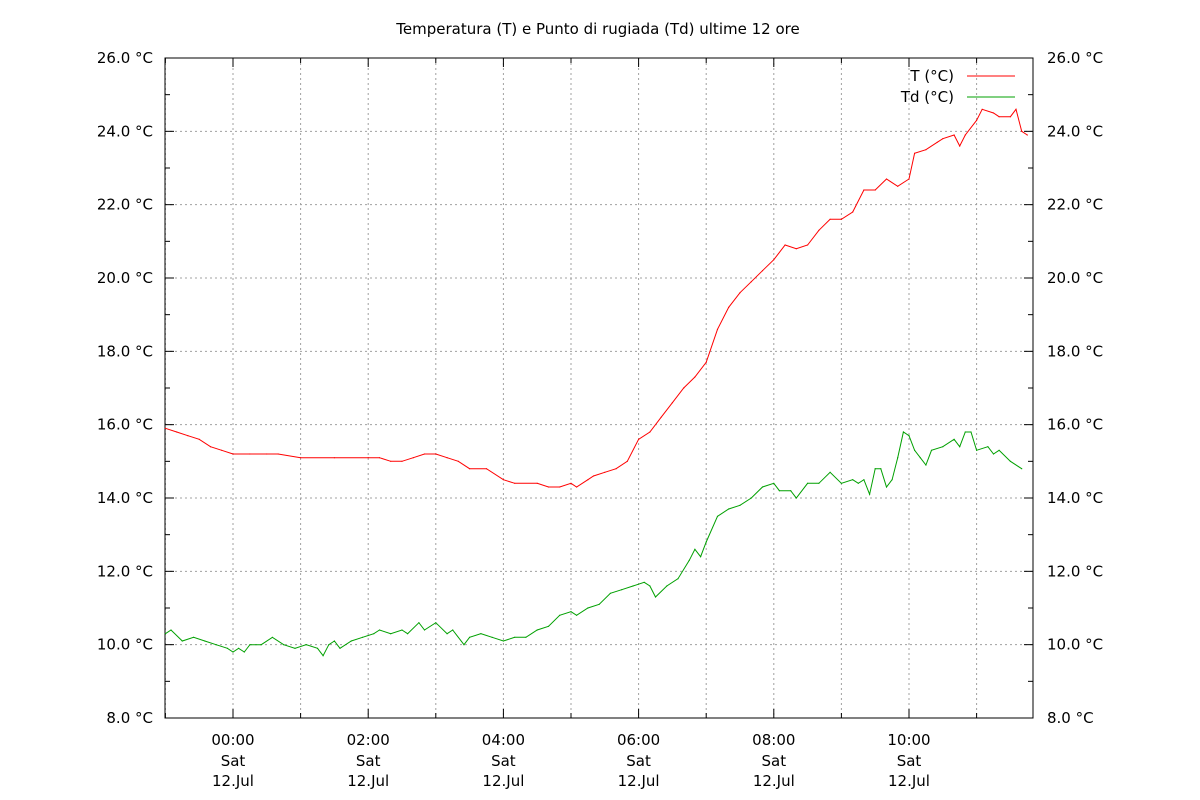  Describe the element at coordinates (638, 740) in the screenshot. I see `x-tick-label-time: 06:00` at that location.